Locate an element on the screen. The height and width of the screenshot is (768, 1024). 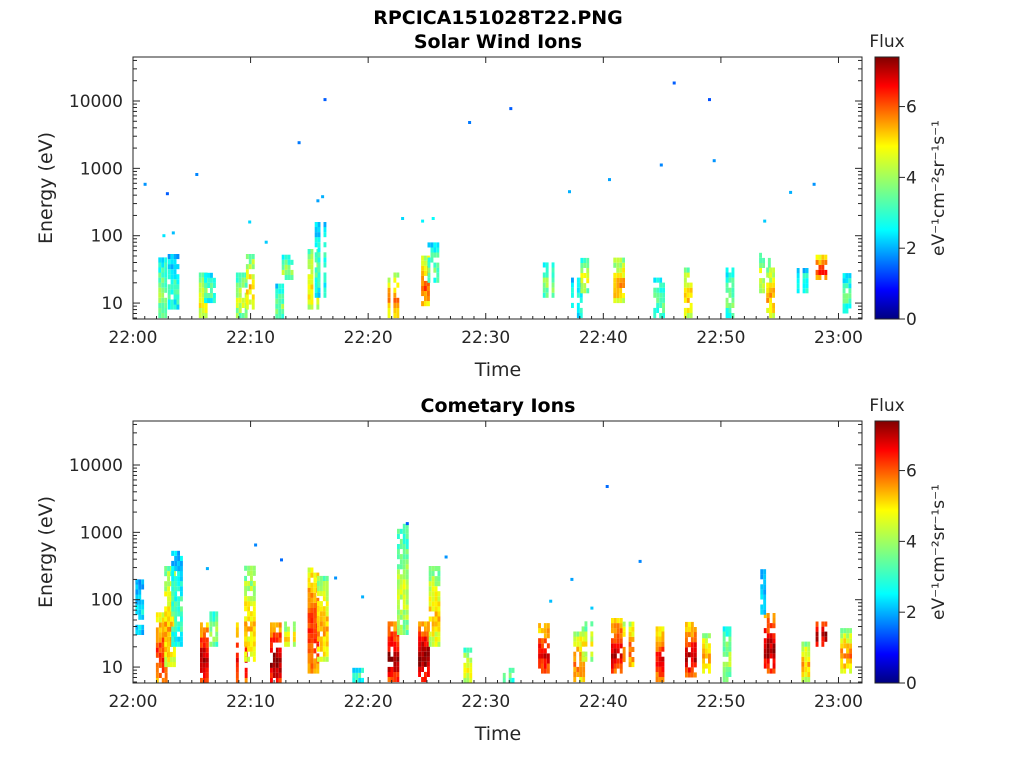
y-tick-label: 10000 is located at coordinates (96, 466).